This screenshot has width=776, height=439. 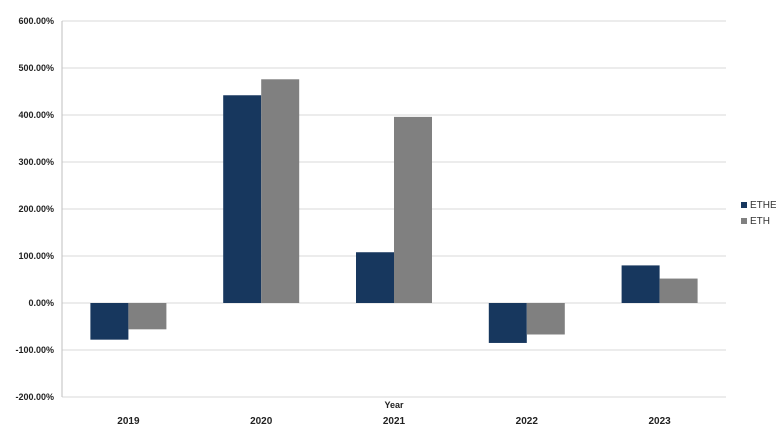 I want to click on legend-label-eth: ETH, so click(x=760, y=221).